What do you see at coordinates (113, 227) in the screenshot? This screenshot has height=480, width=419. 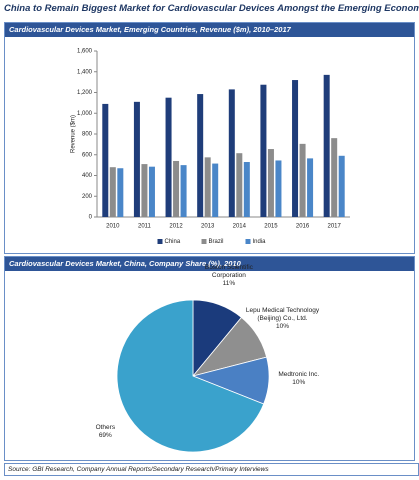 I see `x-tick-label: 2010` at bounding box center [113, 227].